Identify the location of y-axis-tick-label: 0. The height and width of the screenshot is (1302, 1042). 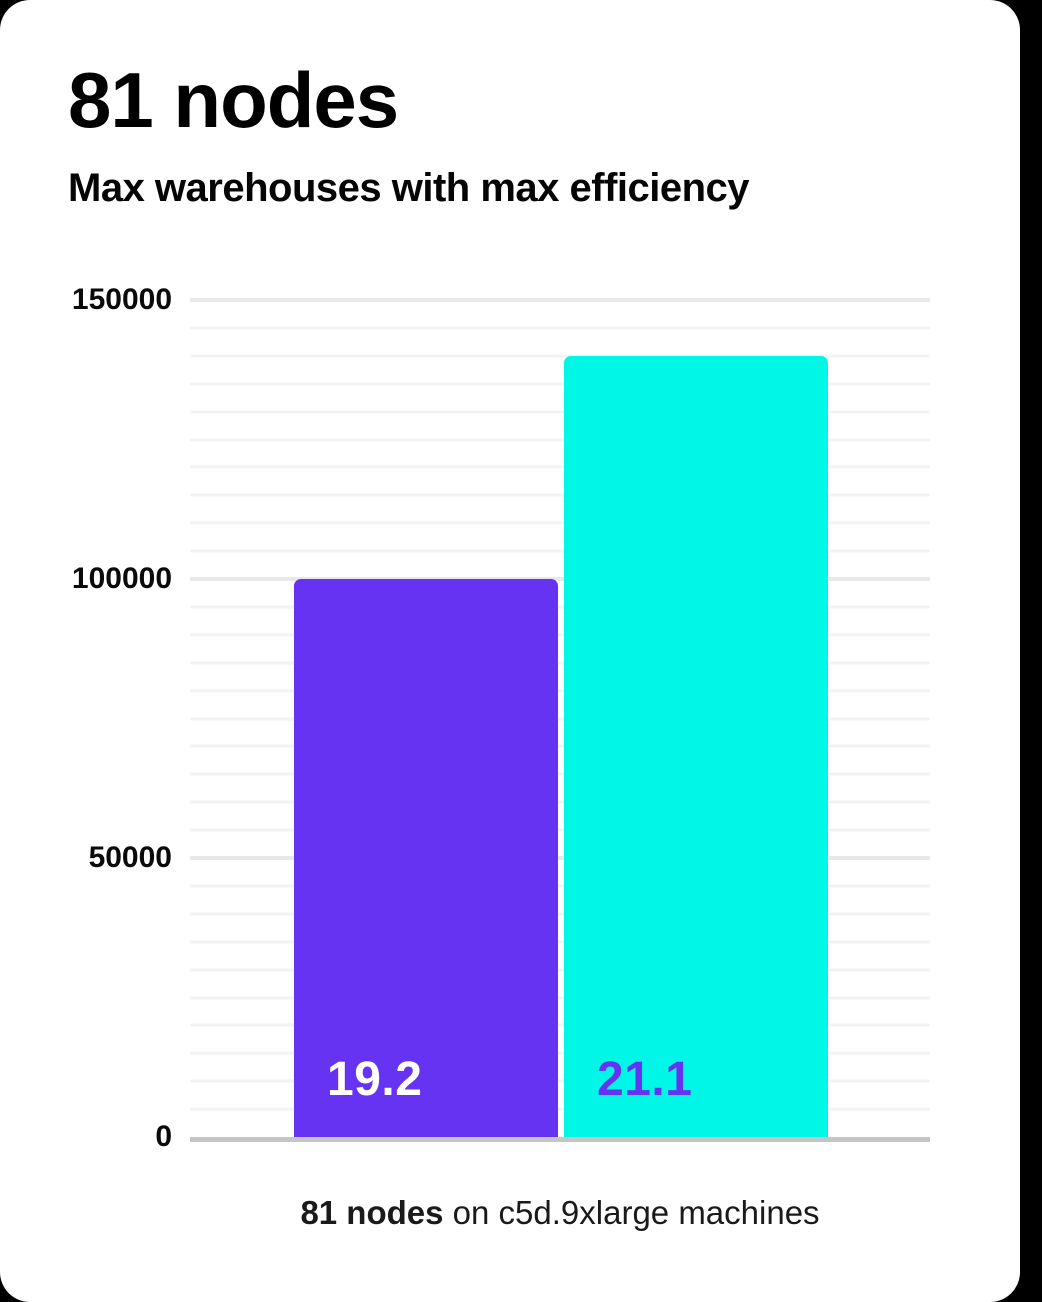
(163, 1136).